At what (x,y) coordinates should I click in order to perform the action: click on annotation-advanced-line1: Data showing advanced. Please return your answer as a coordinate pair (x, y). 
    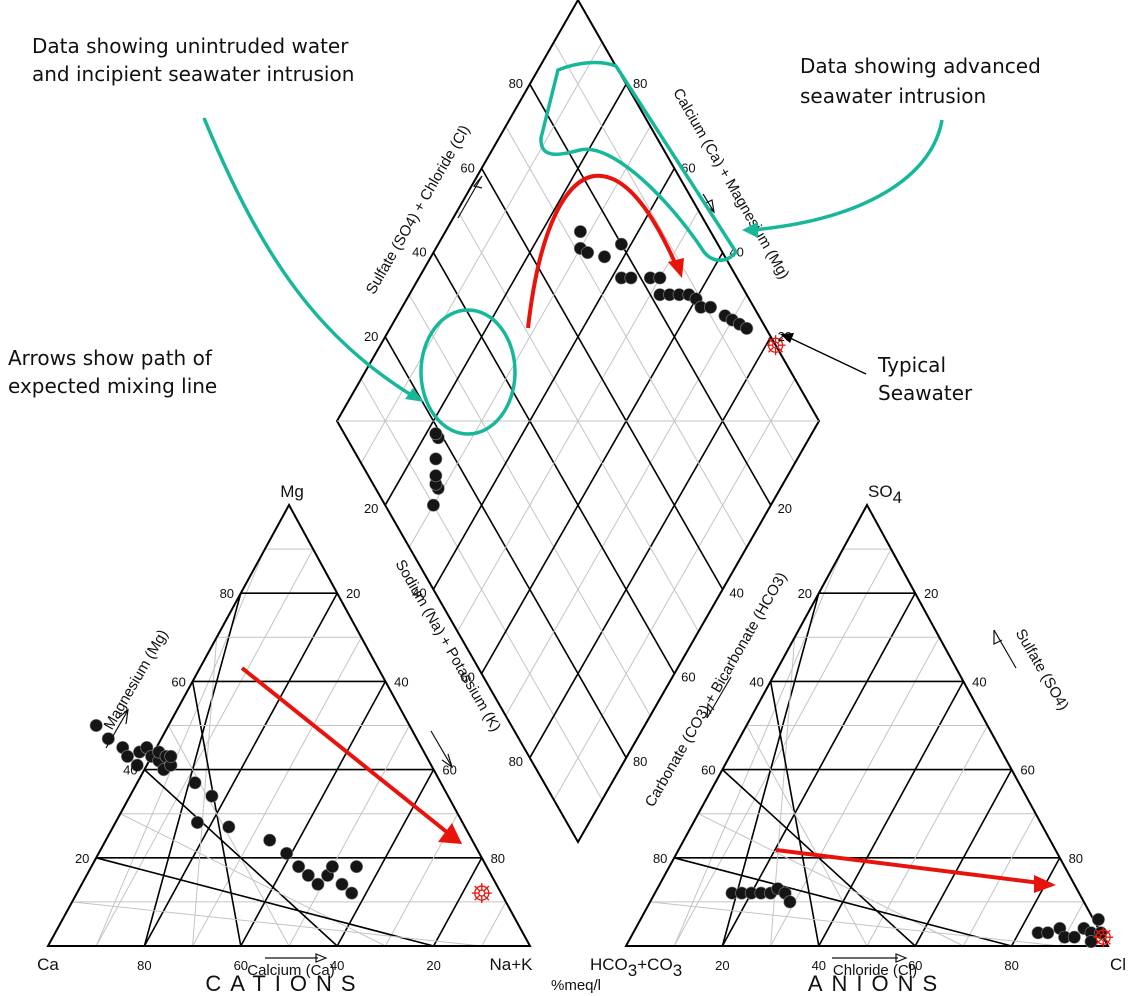
    Looking at the image, I should click on (920, 66).